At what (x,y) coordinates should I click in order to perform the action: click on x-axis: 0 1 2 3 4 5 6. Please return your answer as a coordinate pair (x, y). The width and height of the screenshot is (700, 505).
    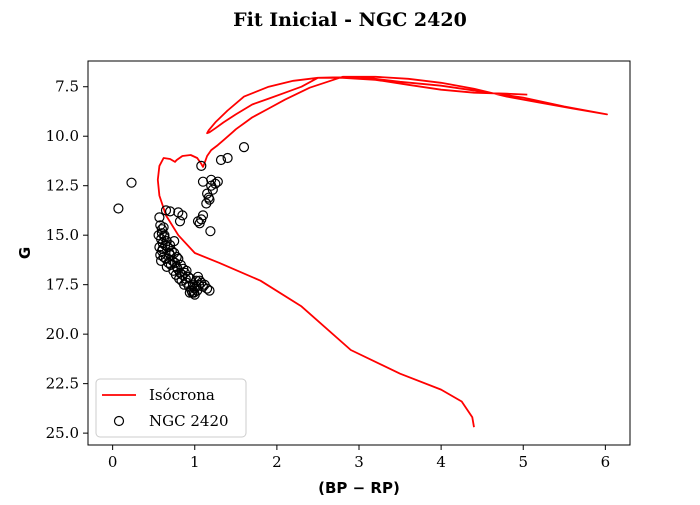
    Looking at the image, I should click on (359, 458).